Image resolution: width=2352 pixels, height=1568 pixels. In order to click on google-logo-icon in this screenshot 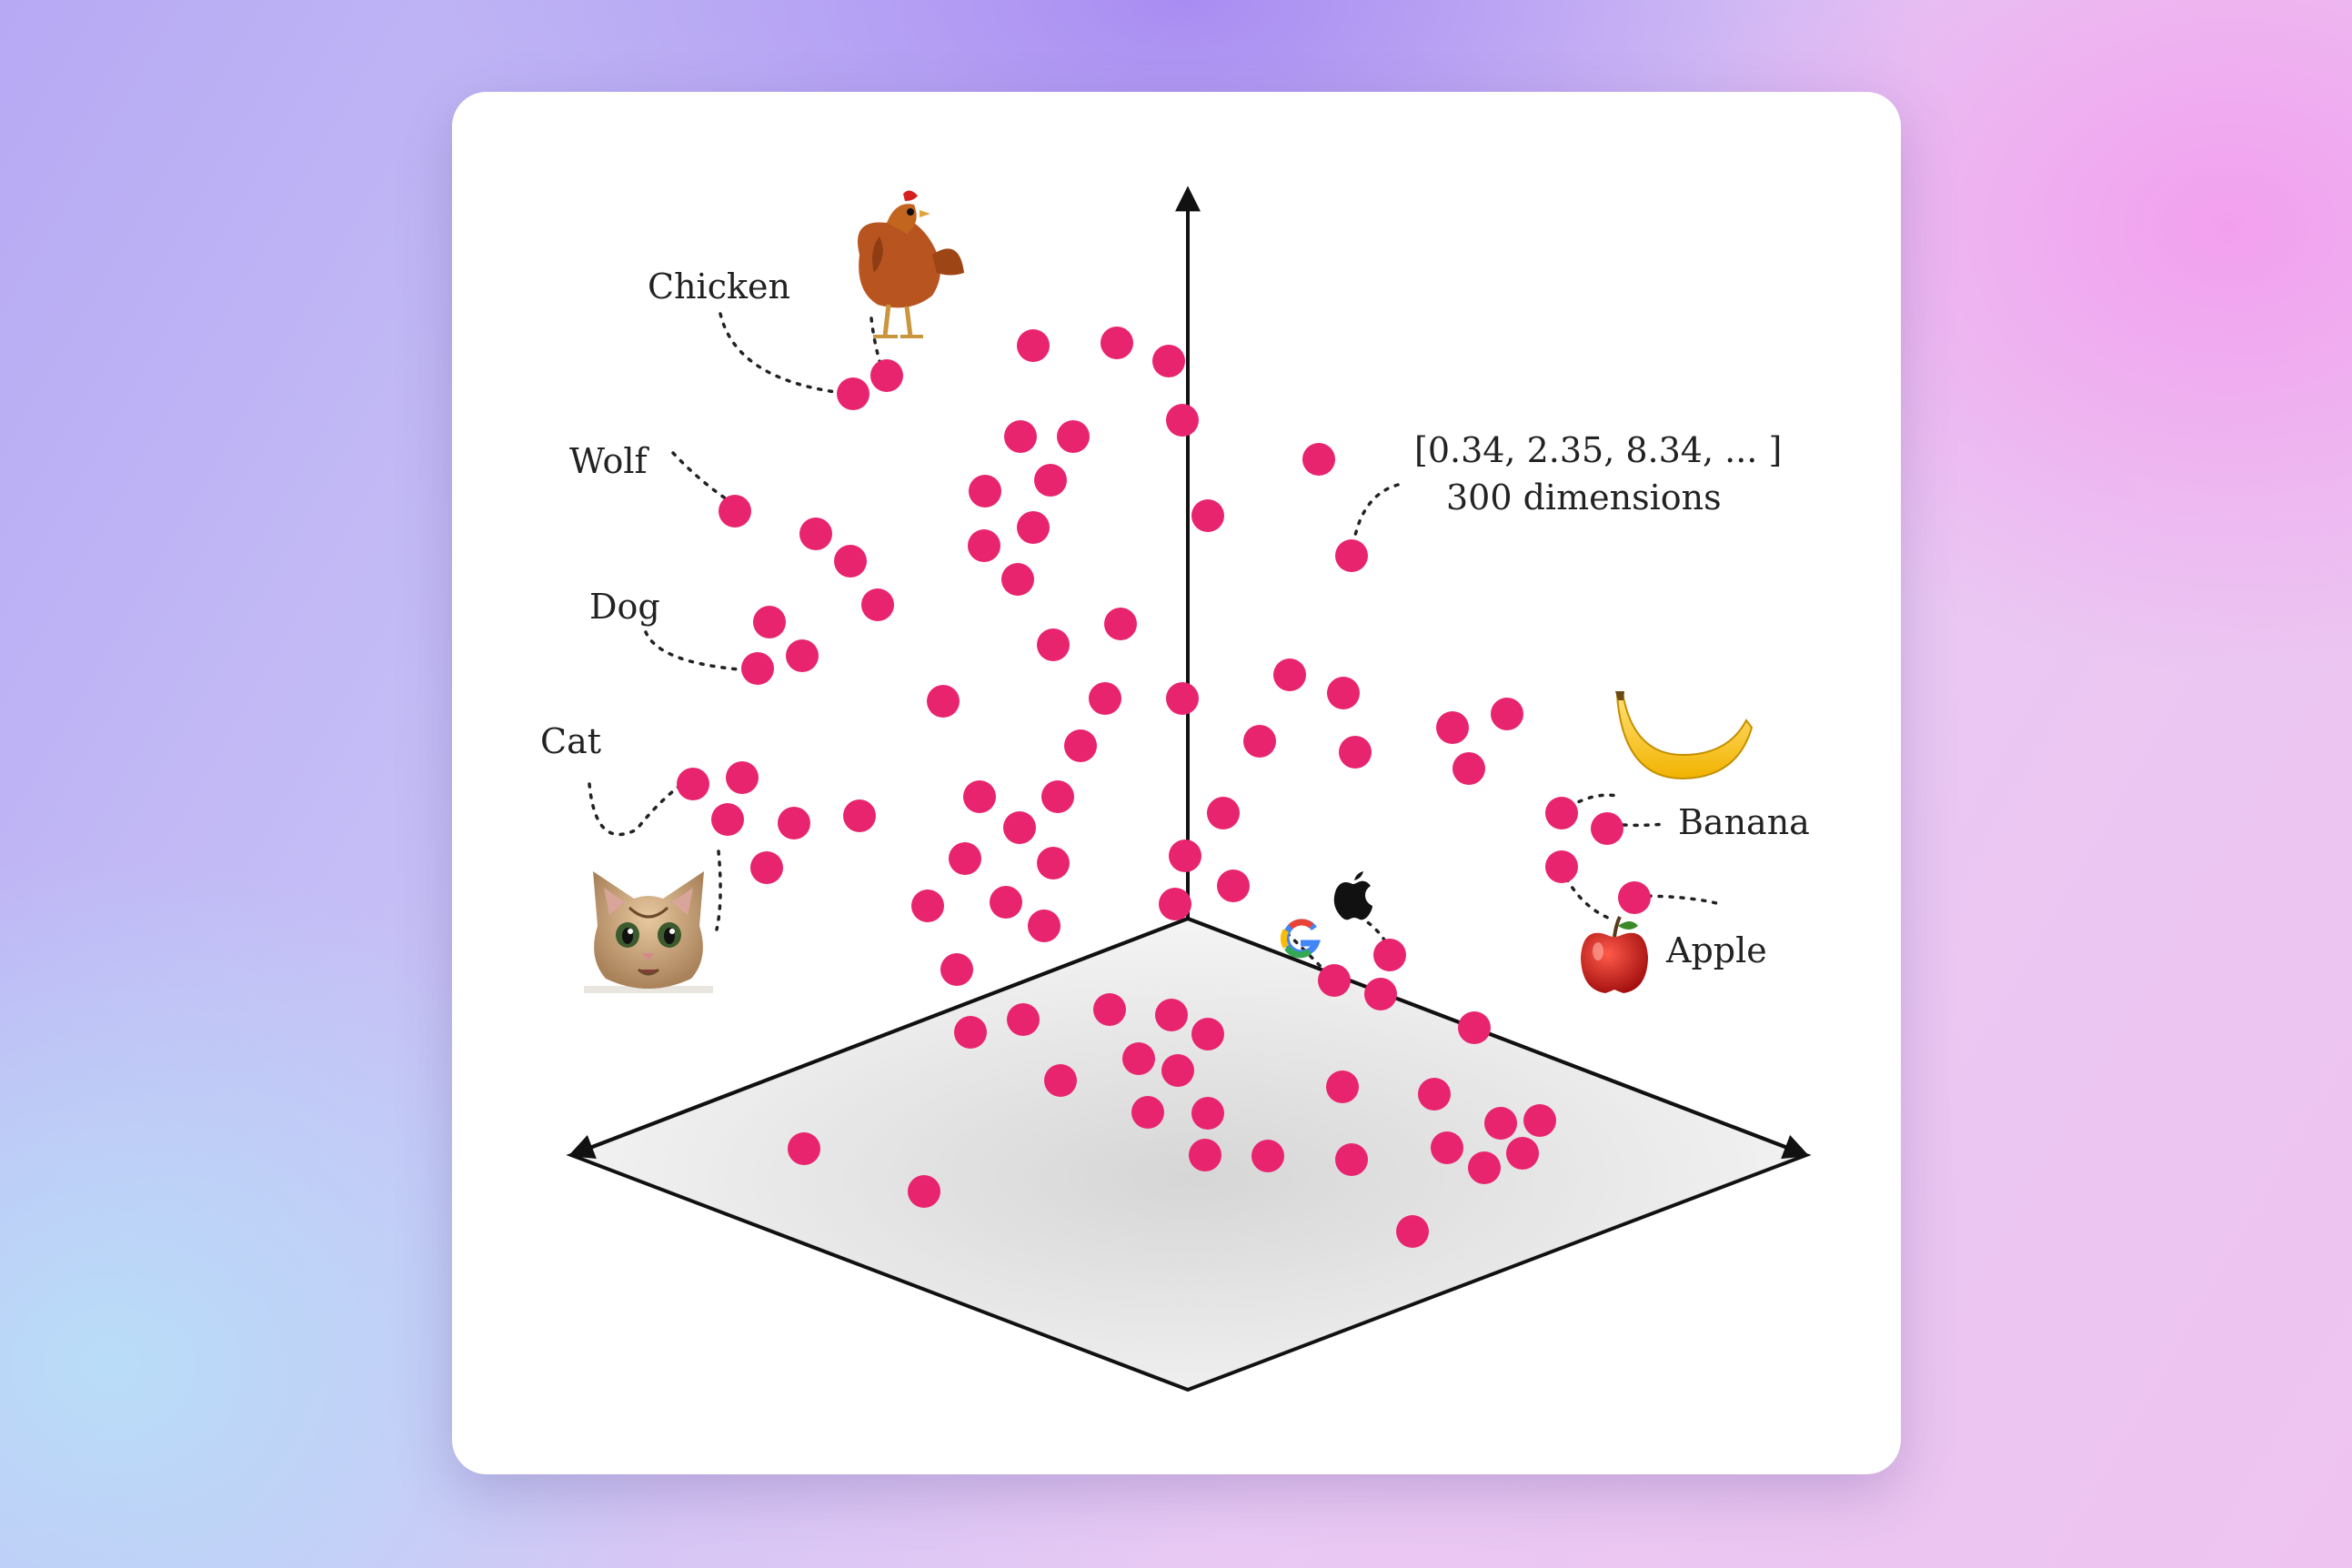, I will do `click(1301, 939)`.